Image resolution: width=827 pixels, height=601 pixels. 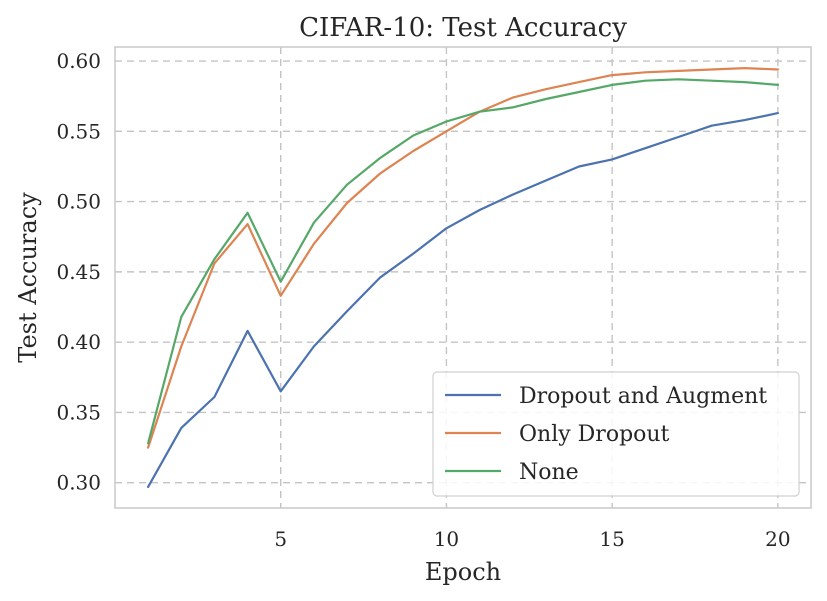 I want to click on x-tick-label: 15, so click(x=611, y=539).